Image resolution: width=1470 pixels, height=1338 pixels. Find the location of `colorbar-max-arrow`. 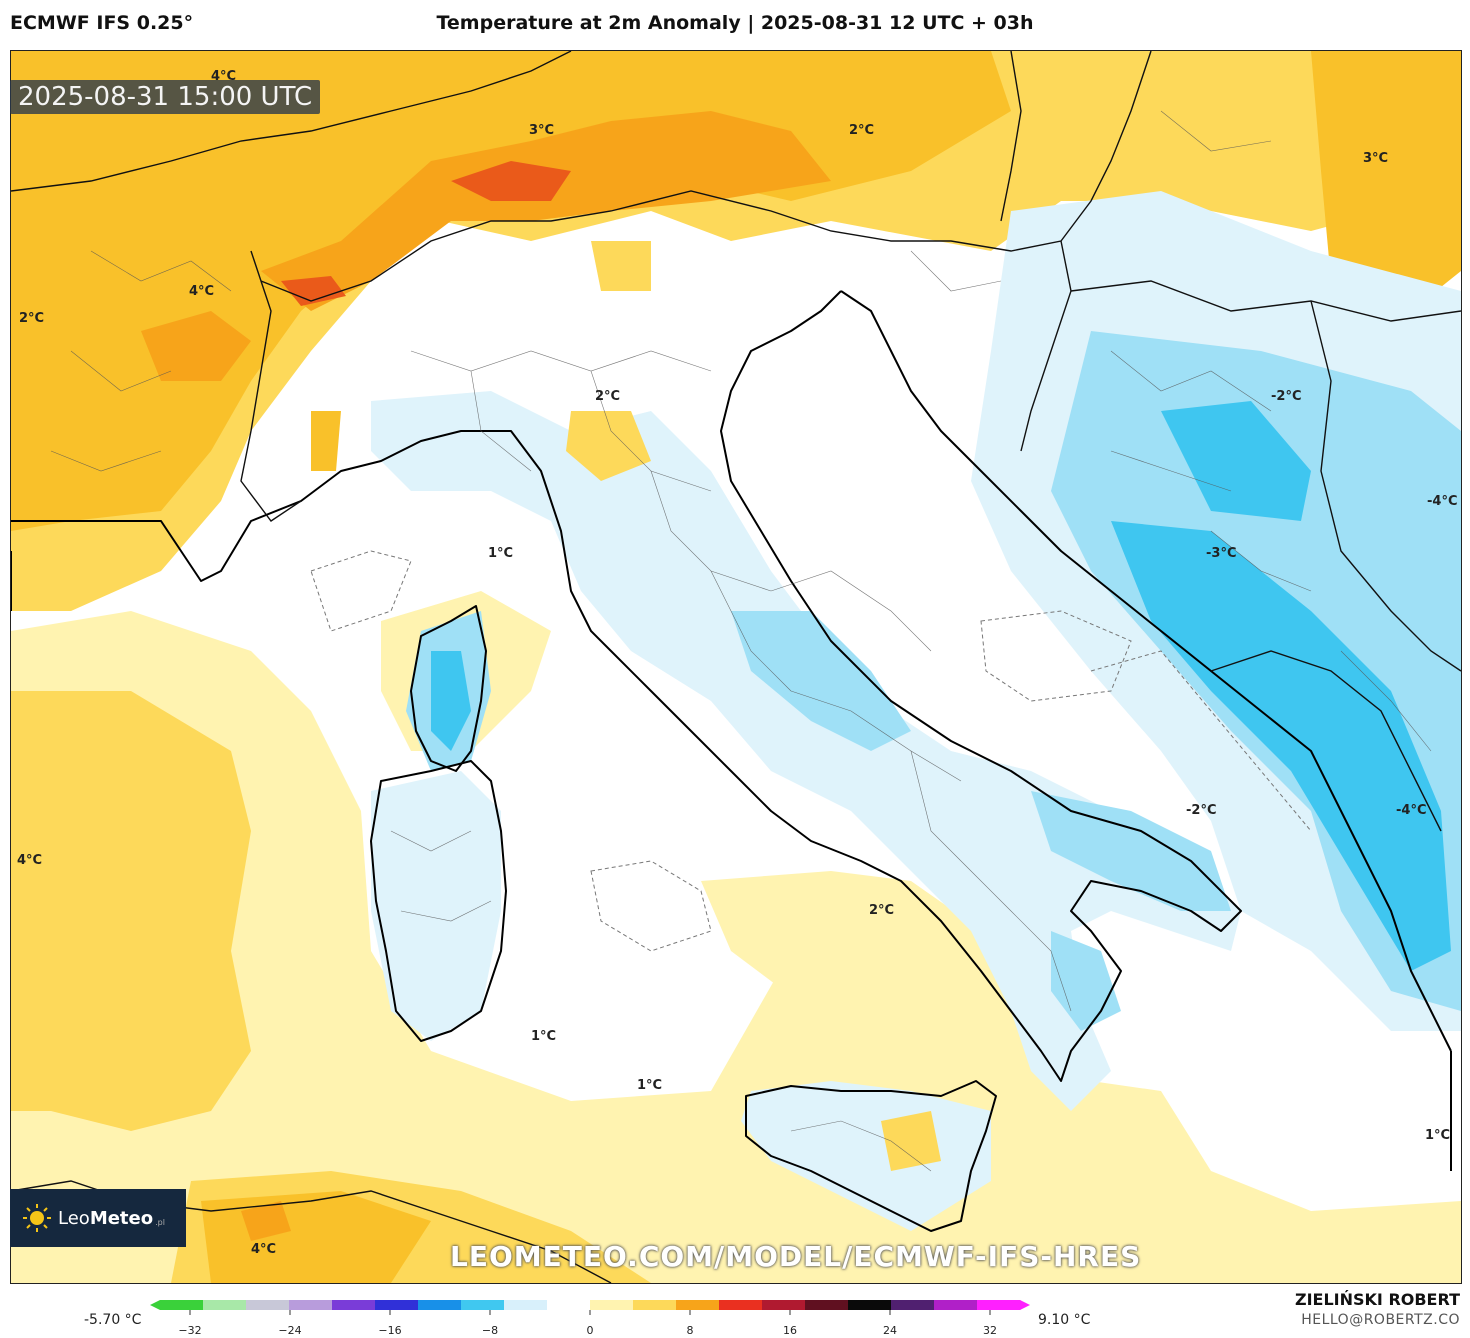

colorbar-max-arrow is located at coordinates (1025, 1305).